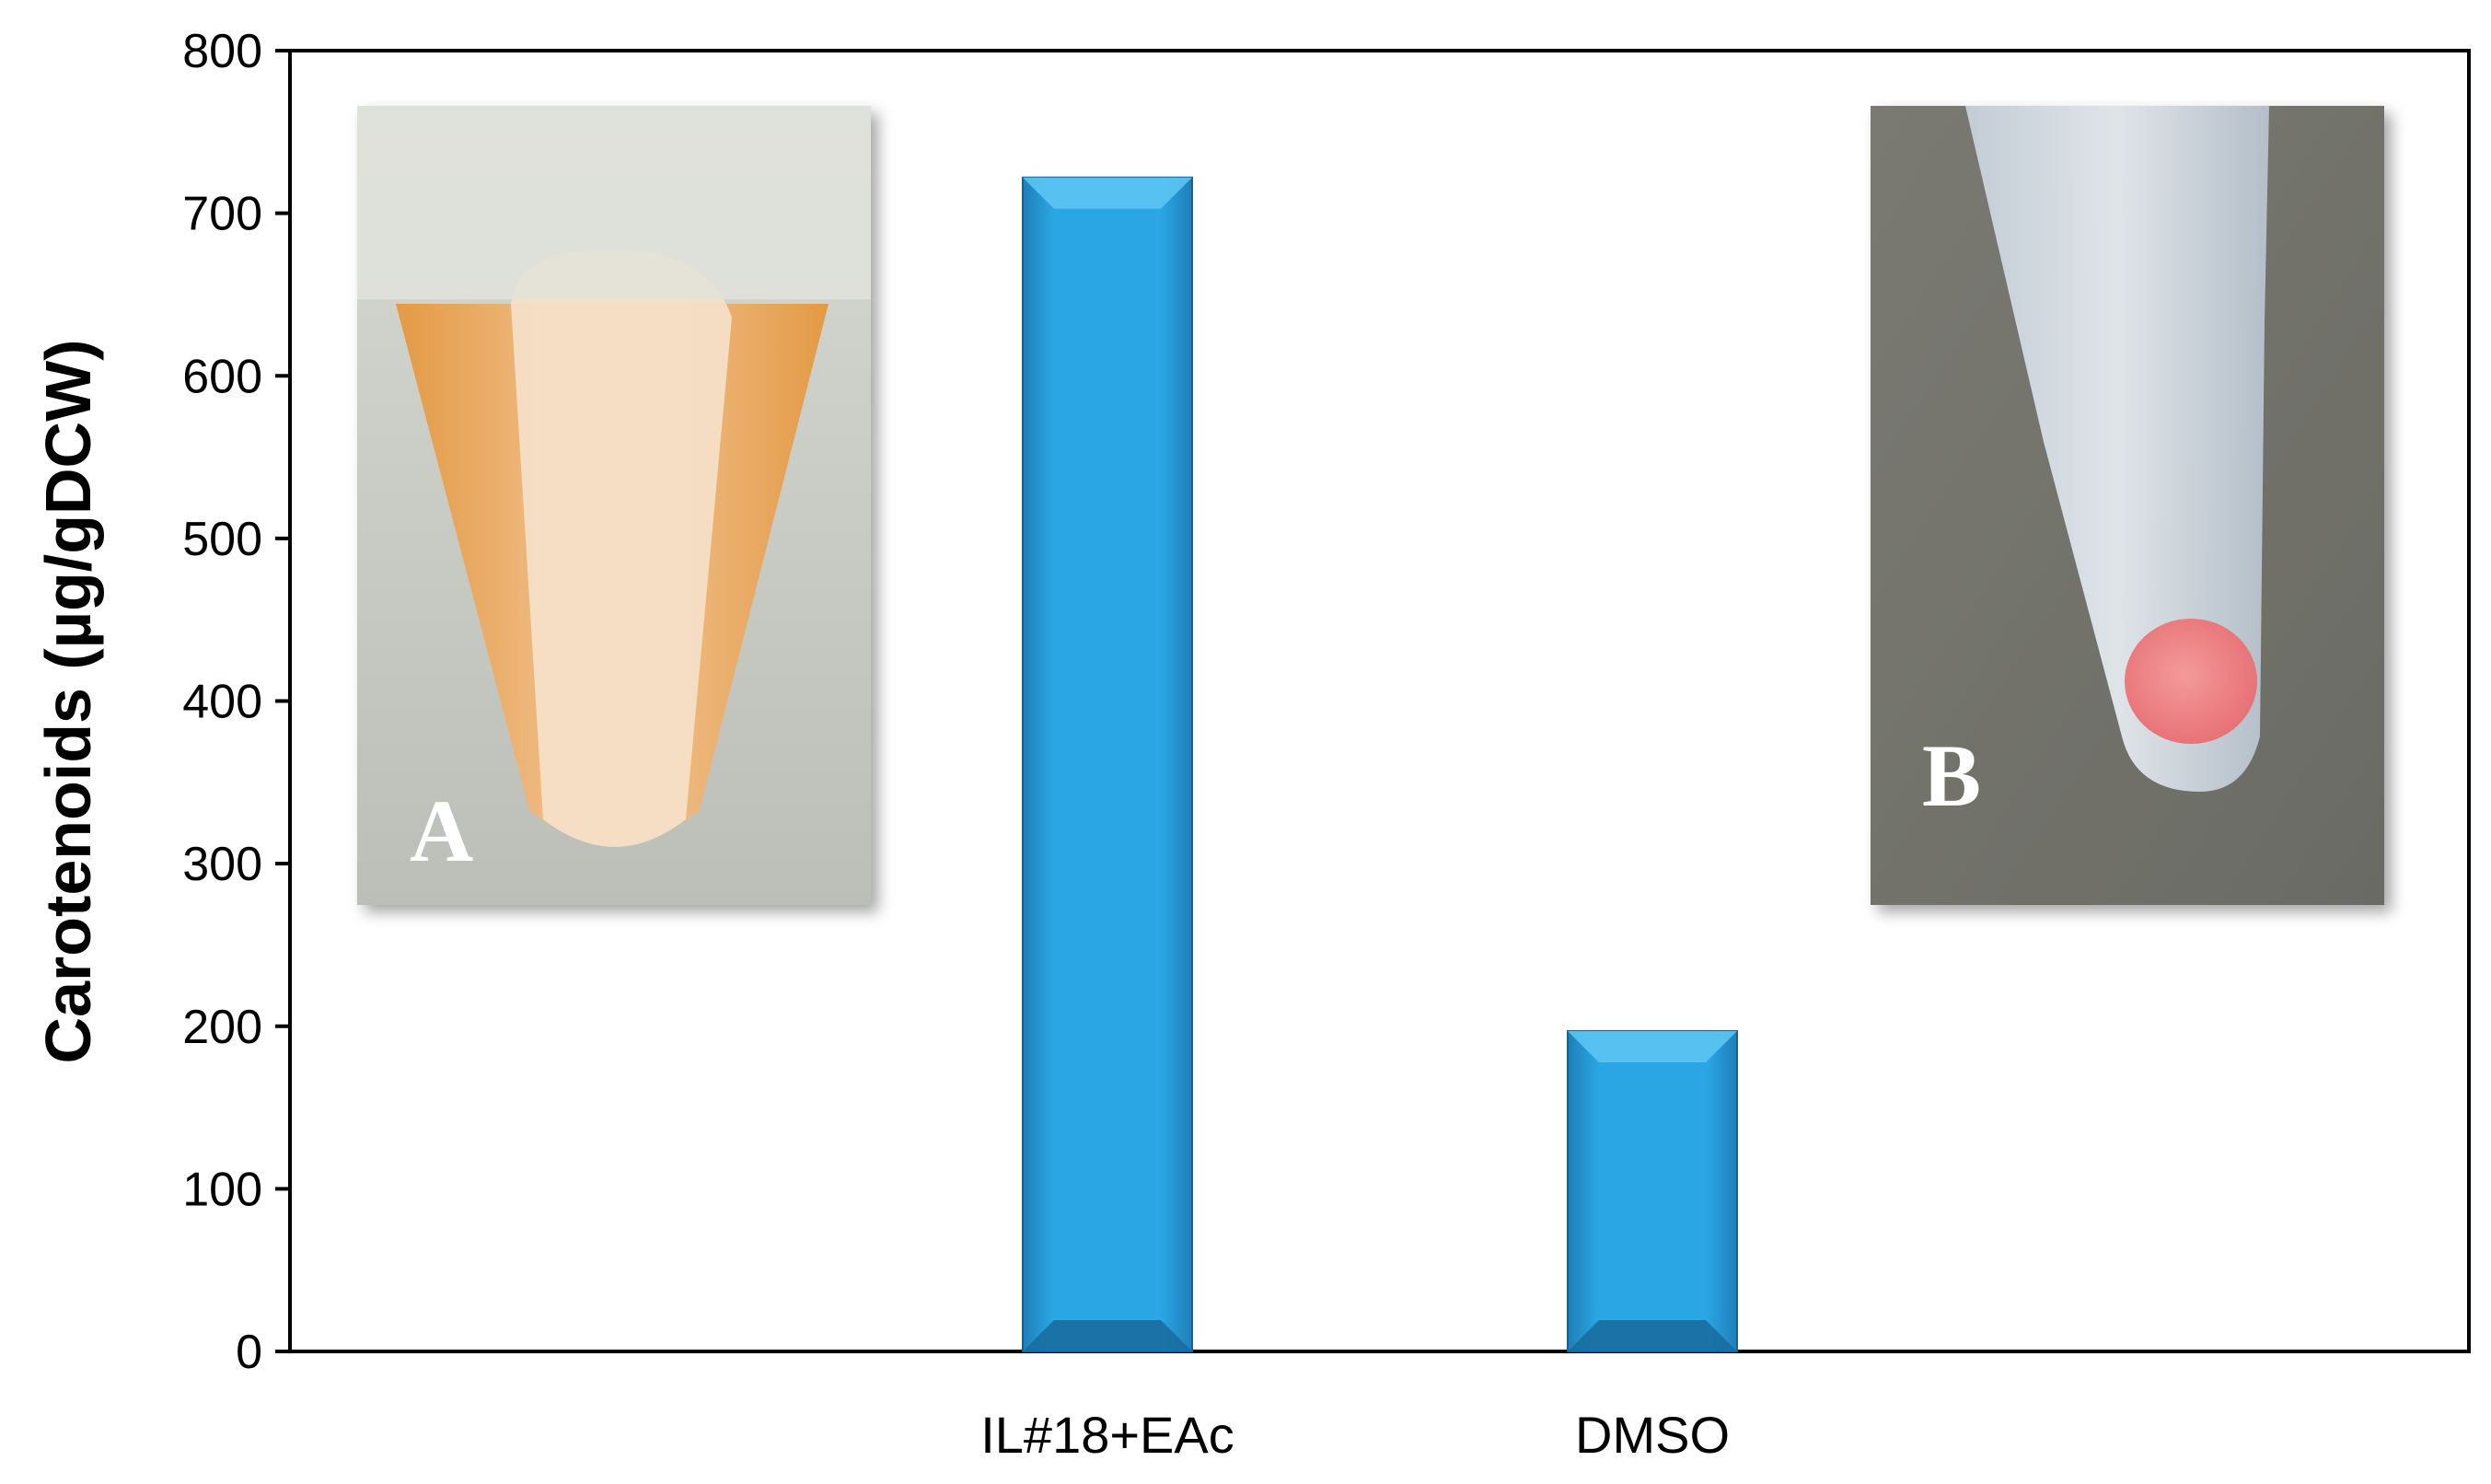  What do you see at coordinates (614, 506) in the screenshot?
I see `inset-photo-a: A` at bounding box center [614, 506].